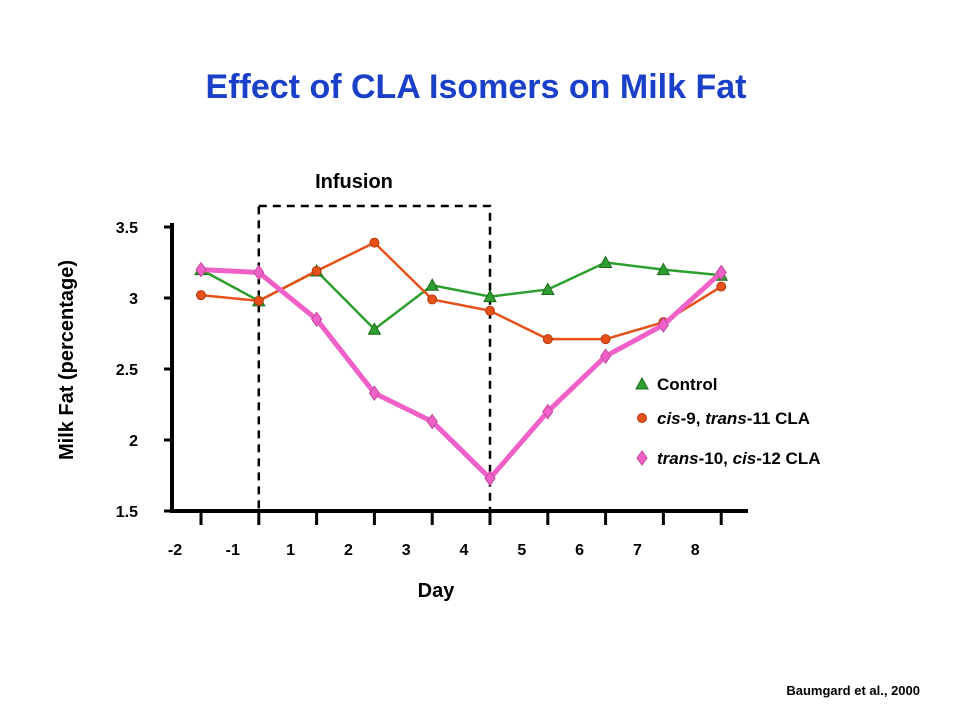  What do you see at coordinates (853, 690) in the screenshot?
I see `citation: Baumgard et al., 2000` at bounding box center [853, 690].